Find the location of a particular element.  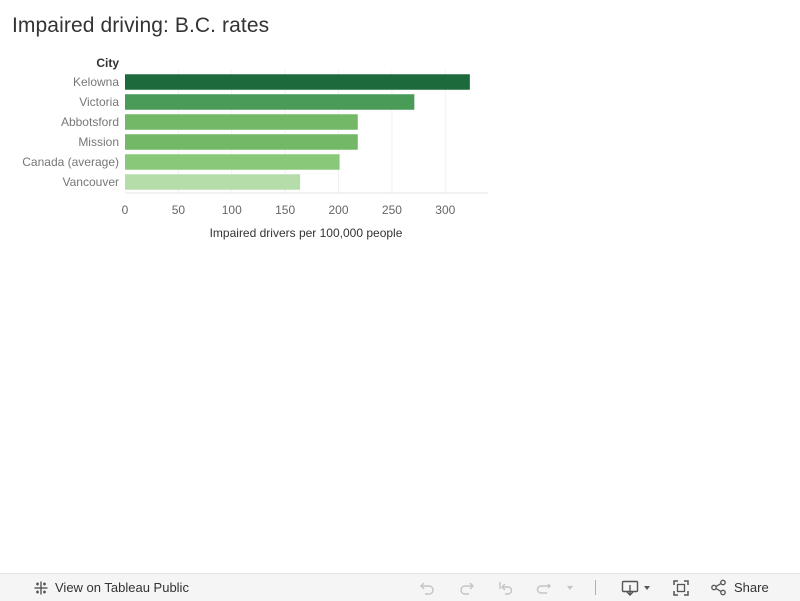

view-on-tableau-public-label: View on Tableau Public is located at coordinates (122, 587).